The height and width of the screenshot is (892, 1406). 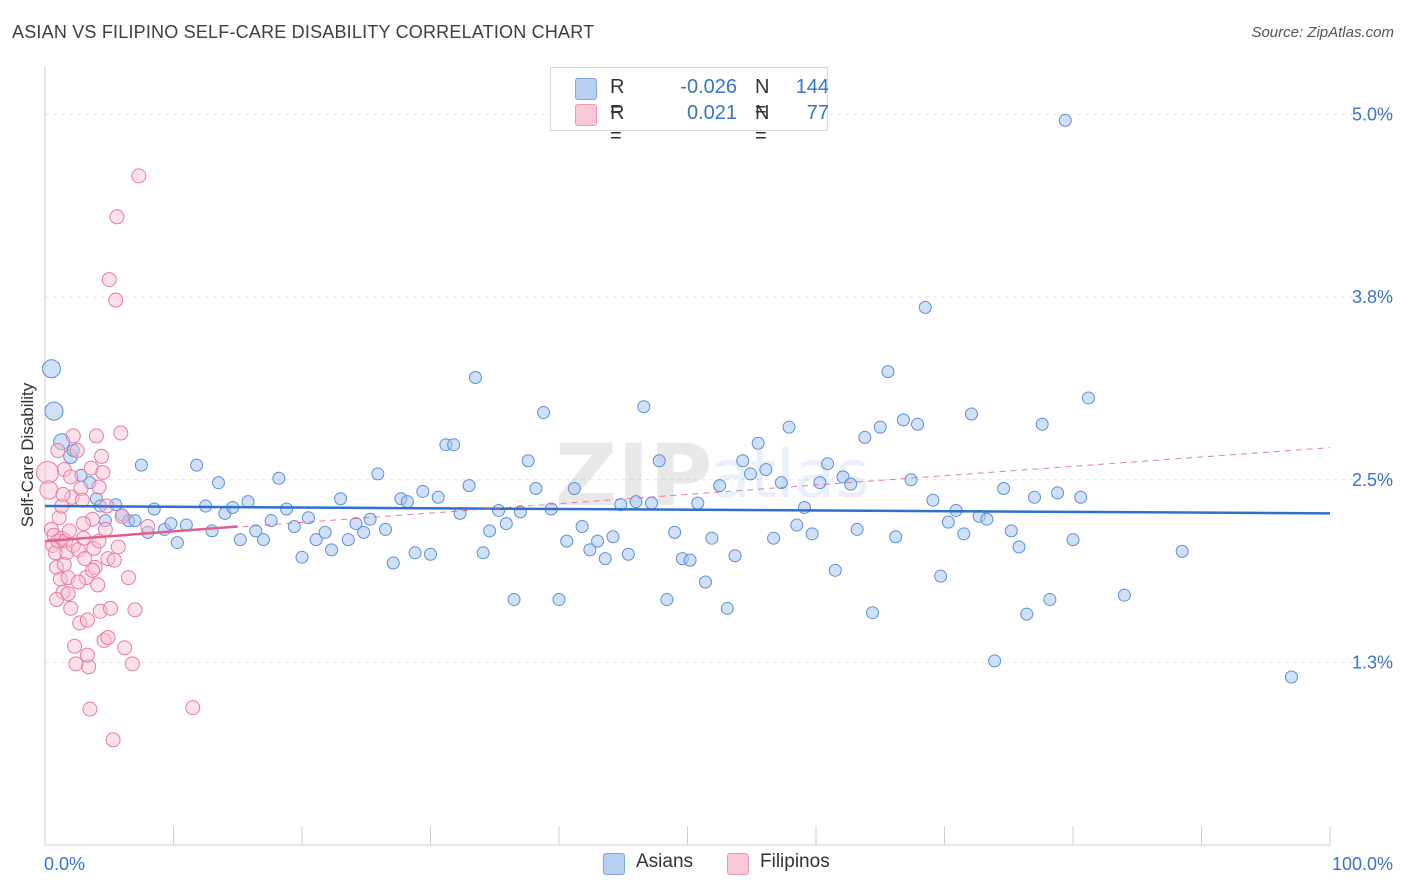 What do you see at coordinates (665, 861) in the screenshot?
I see `legend-asians-label: Asians` at bounding box center [665, 861].